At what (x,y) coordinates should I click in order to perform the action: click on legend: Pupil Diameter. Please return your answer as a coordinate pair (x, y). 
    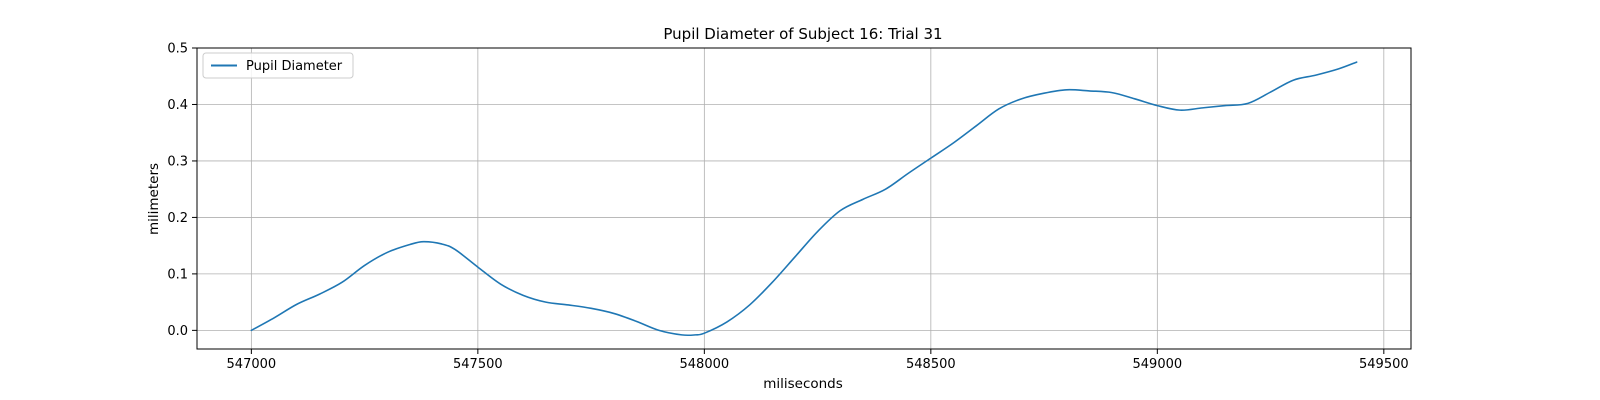
    Looking at the image, I should click on (278, 65).